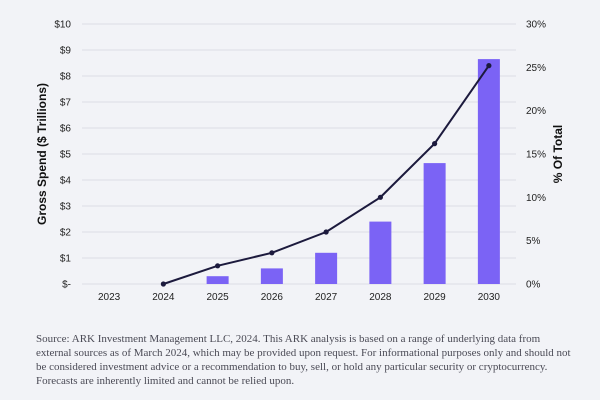  I want to click on x-tick-label: 2024, so click(163, 297).